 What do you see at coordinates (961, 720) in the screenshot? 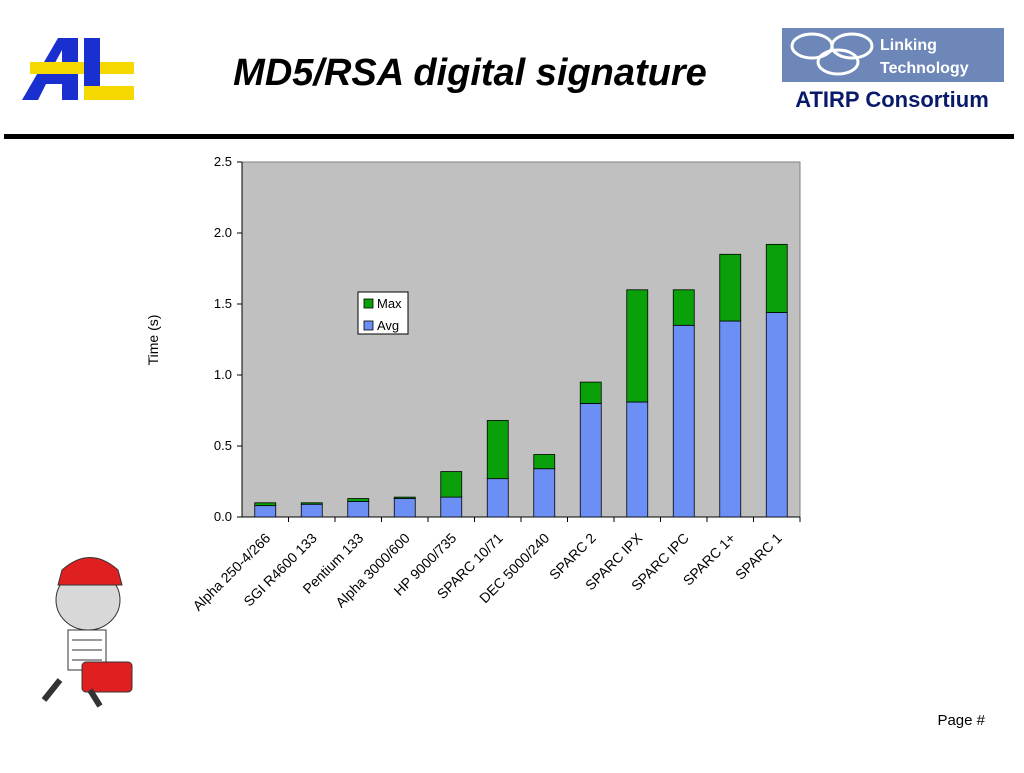
I see `footer: Page #` at bounding box center [961, 720].